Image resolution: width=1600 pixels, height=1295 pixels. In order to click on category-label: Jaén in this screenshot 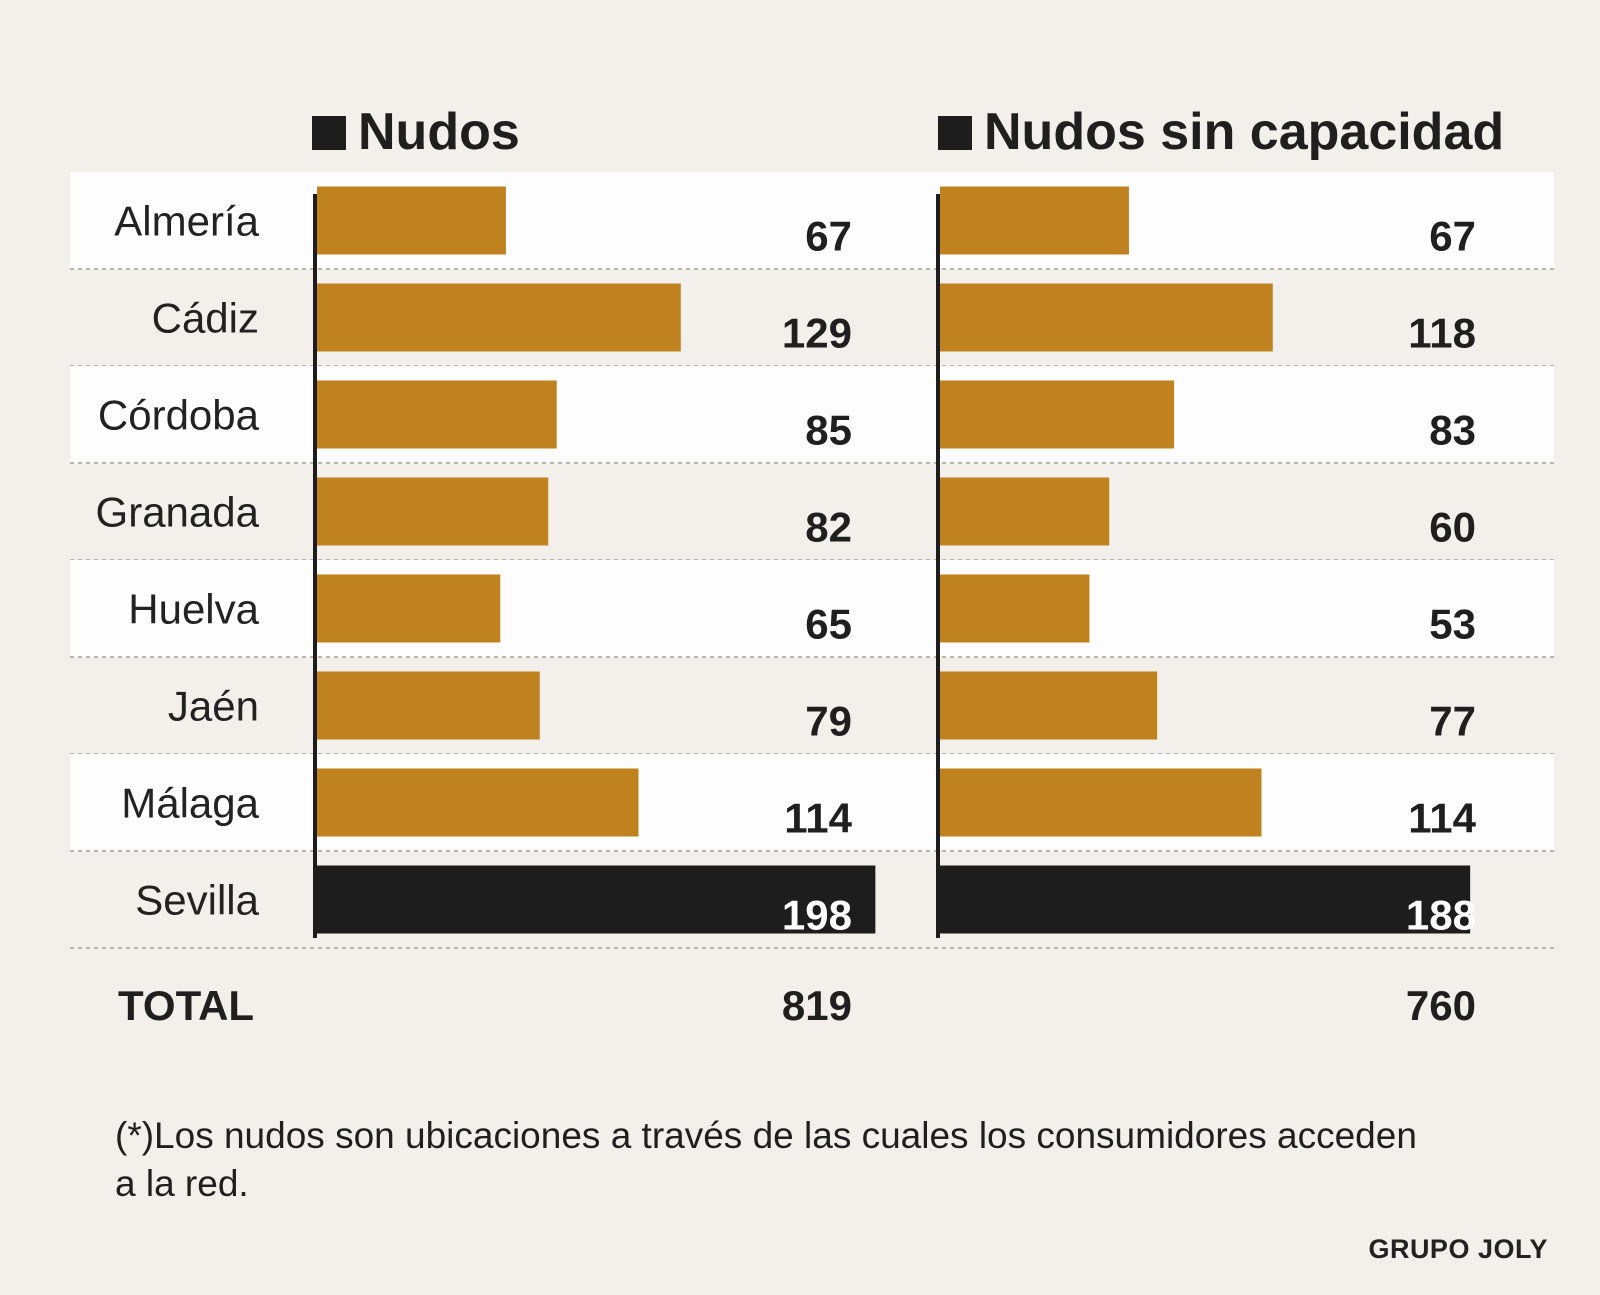, I will do `click(213, 706)`.